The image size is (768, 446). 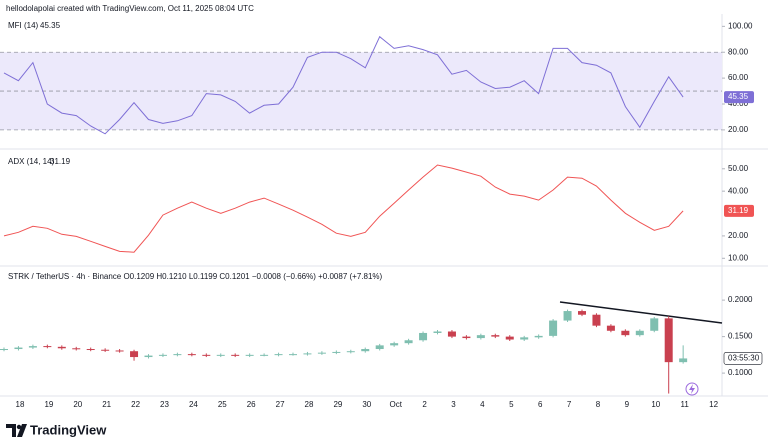 What do you see at coordinates (280, 404) in the screenshot?
I see `x-tick-label: 27` at bounding box center [280, 404].